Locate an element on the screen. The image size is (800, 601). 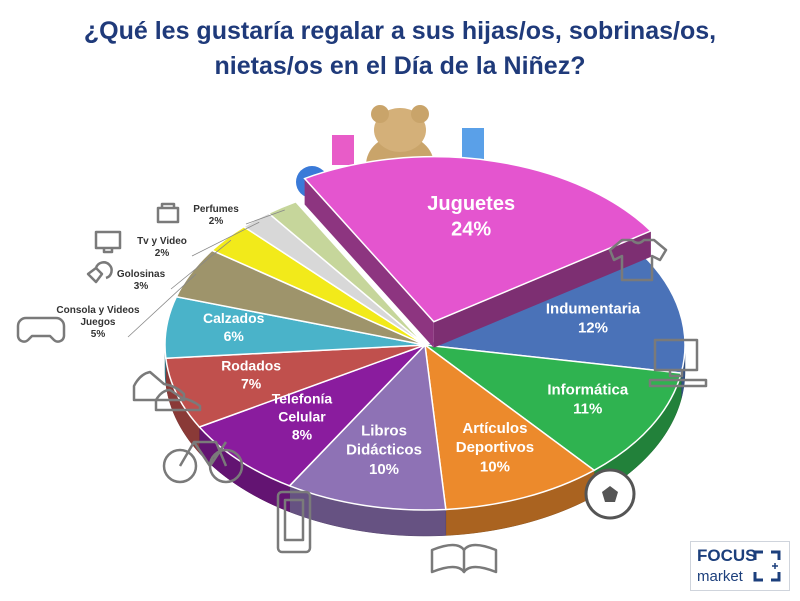
pie-wall-exploded-left is located at coordinates (369, 263).